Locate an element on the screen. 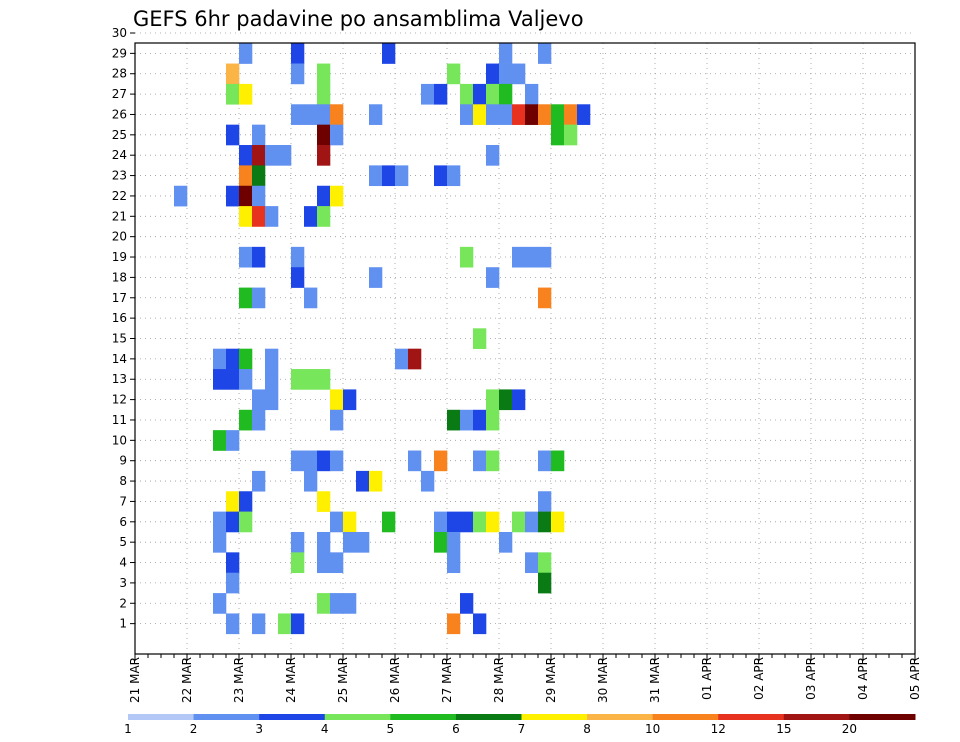 This screenshot has height=742, width=960. color-legend: 1 2 3 4 5 6 7 8 10 12 15 20 is located at coordinates (520, 725).